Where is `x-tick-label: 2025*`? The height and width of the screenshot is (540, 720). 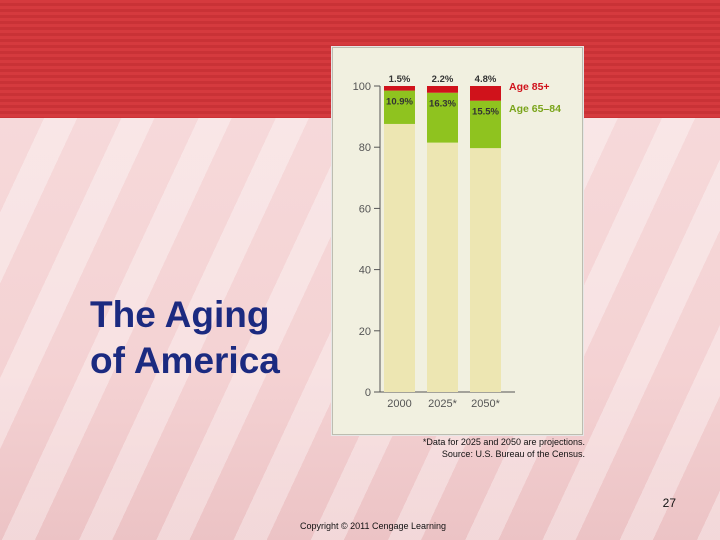 x-tick-label: 2025* is located at coordinates (442, 404).